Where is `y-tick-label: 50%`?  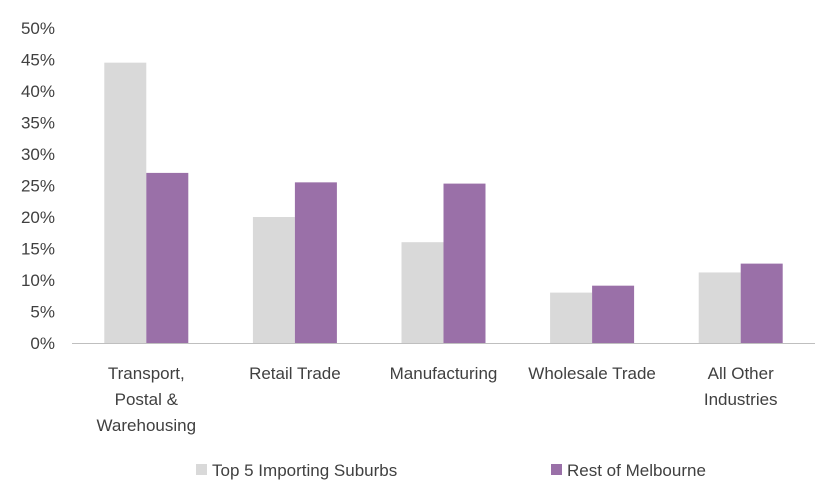 y-tick-label: 50% is located at coordinates (38, 28).